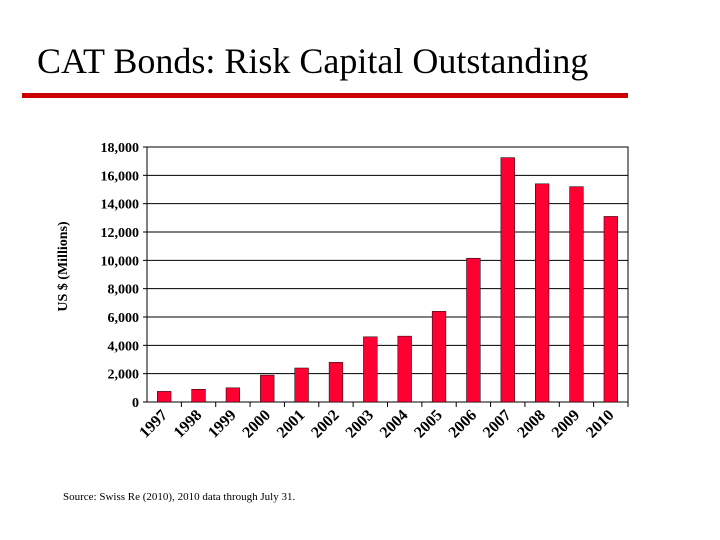 The height and width of the screenshot is (540, 720). Describe the element at coordinates (120, 148) in the screenshot. I see `y-tick-label: 18,000` at that location.